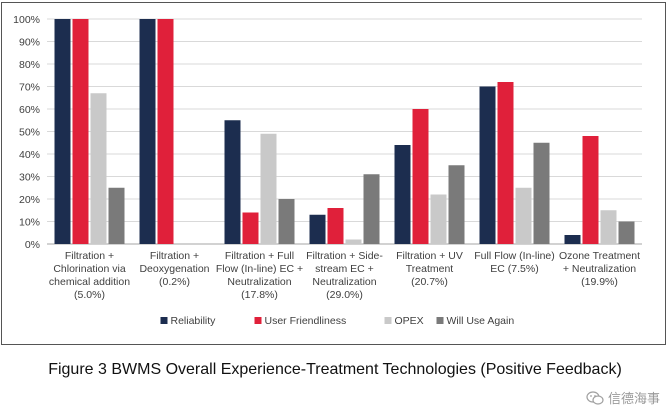 This screenshot has width=670, height=418. What do you see at coordinates (29, 65) in the screenshot?
I see `y-tick-label: 80%` at bounding box center [29, 65].